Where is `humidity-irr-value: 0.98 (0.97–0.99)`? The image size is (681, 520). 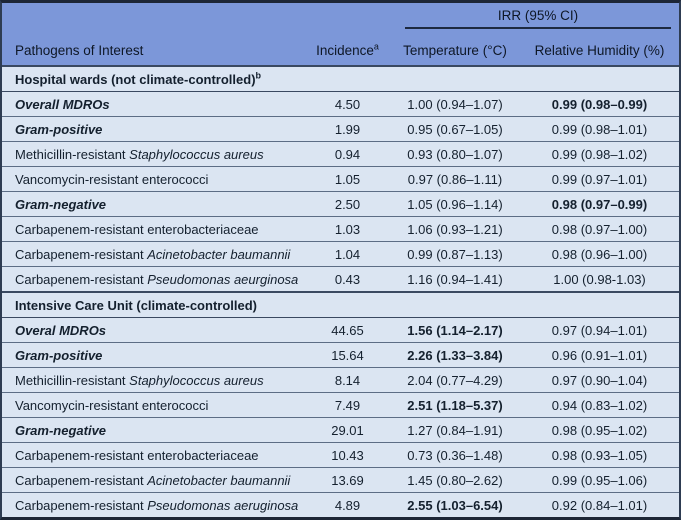 humidity-irr-value: 0.98 (0.97–0.99) is located at coordinates (600, 204).